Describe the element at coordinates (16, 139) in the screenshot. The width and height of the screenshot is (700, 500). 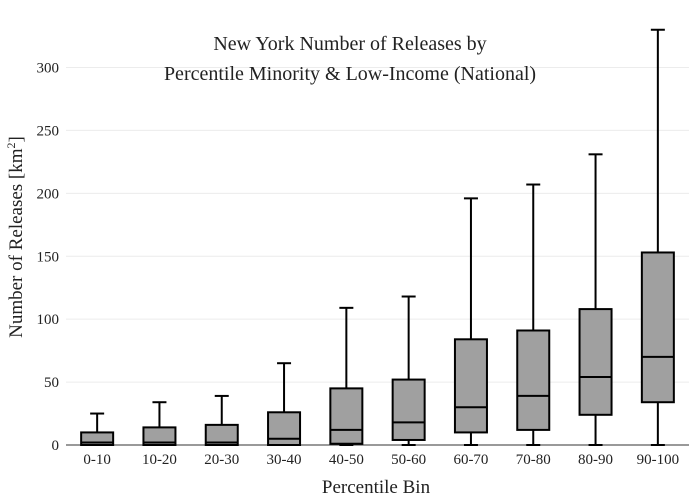
I see `y-axis-label-end: ]` at that location.